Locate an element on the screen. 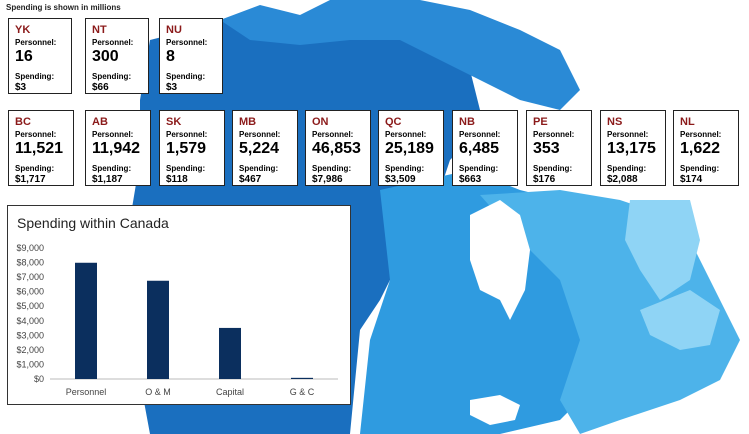  province-code: YK is located at coordinates (23, 30).